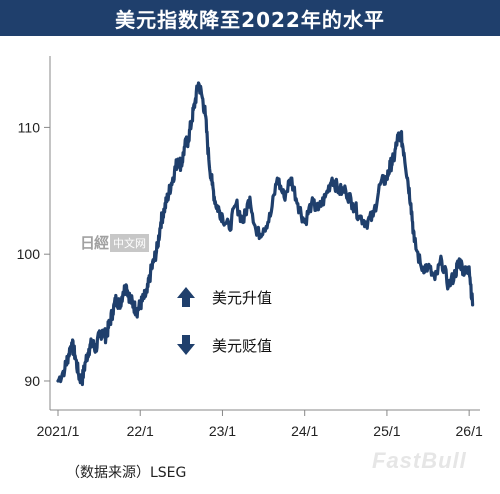  Describe the element at coordinates (130, 242) in the screenshot. I see `watermark-badge: 中文网` at that location.